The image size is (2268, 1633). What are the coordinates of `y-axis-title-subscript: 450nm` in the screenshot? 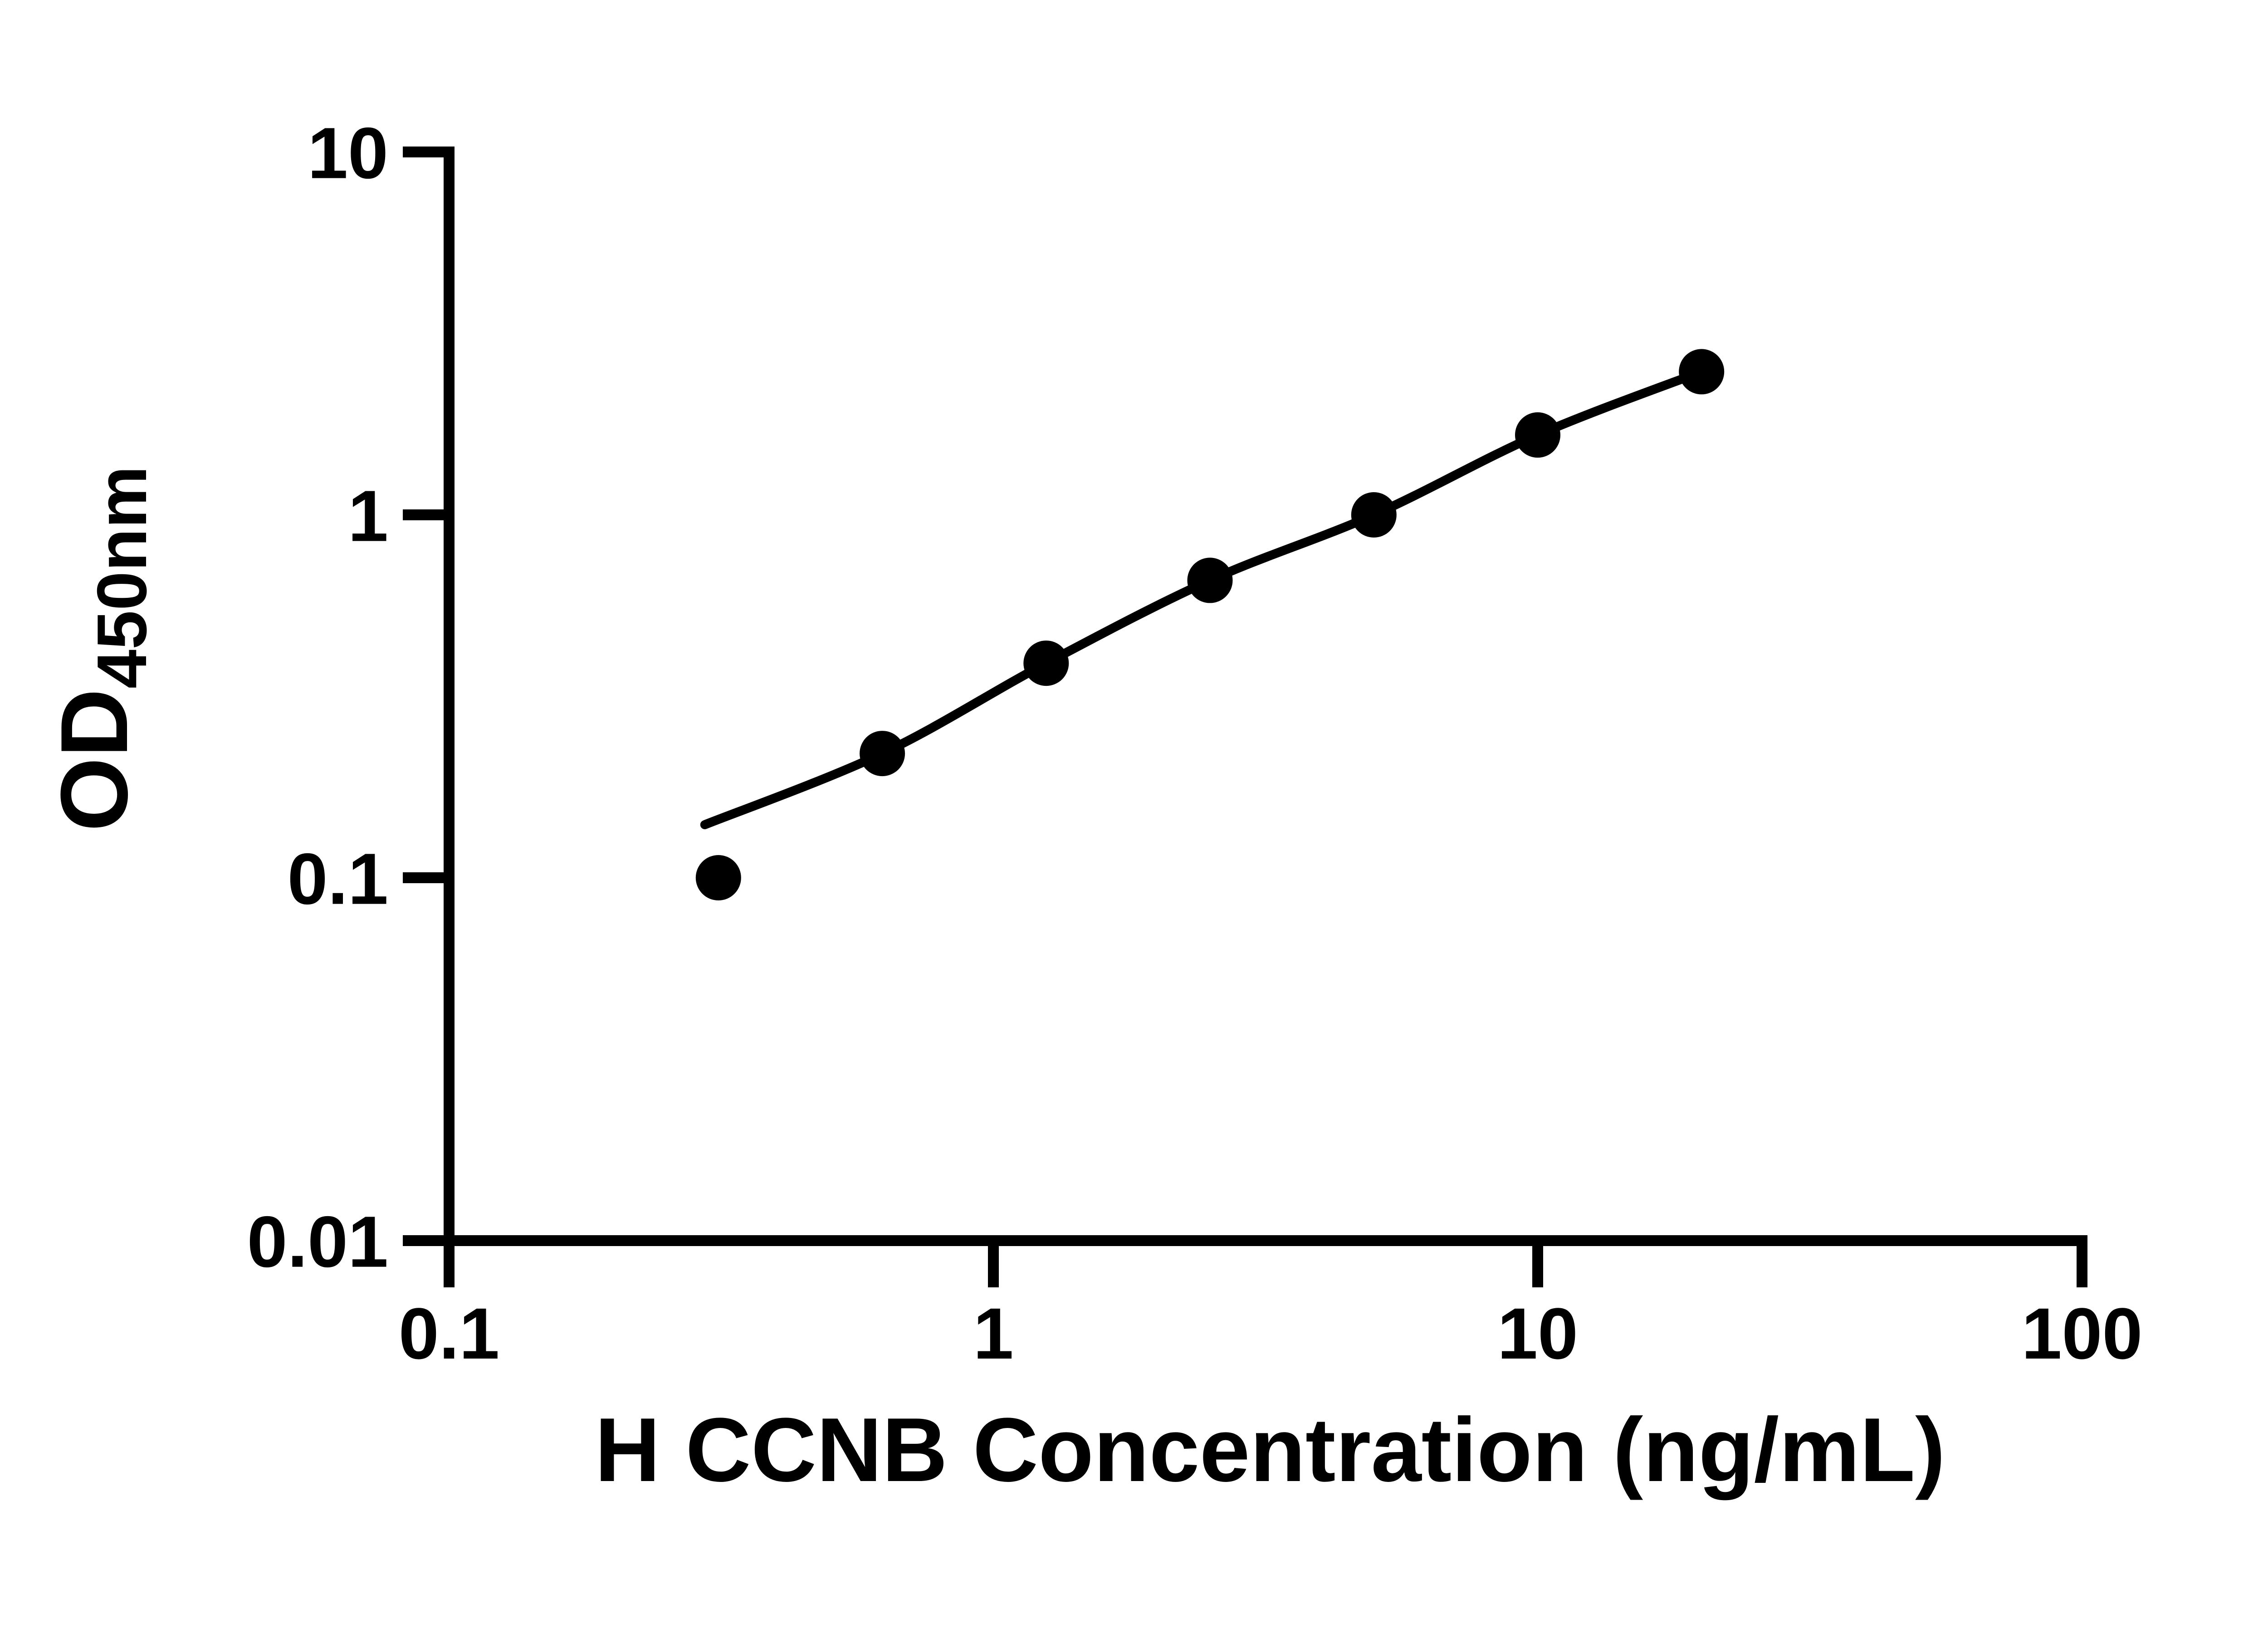 It's located at (122, 577).